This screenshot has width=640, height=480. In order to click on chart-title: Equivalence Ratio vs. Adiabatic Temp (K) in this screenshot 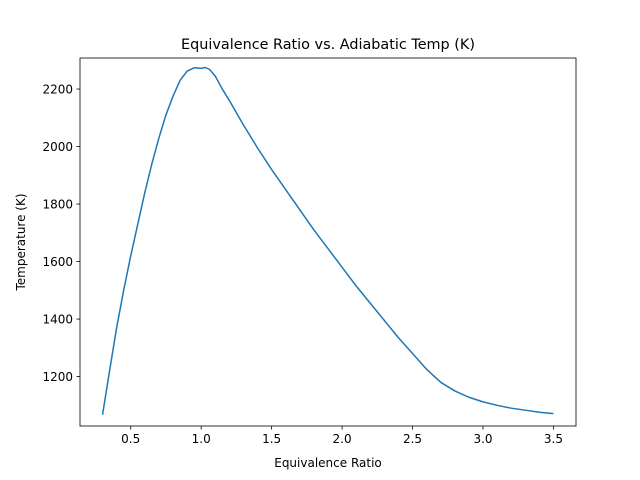, I will do `click(328, 45)`.